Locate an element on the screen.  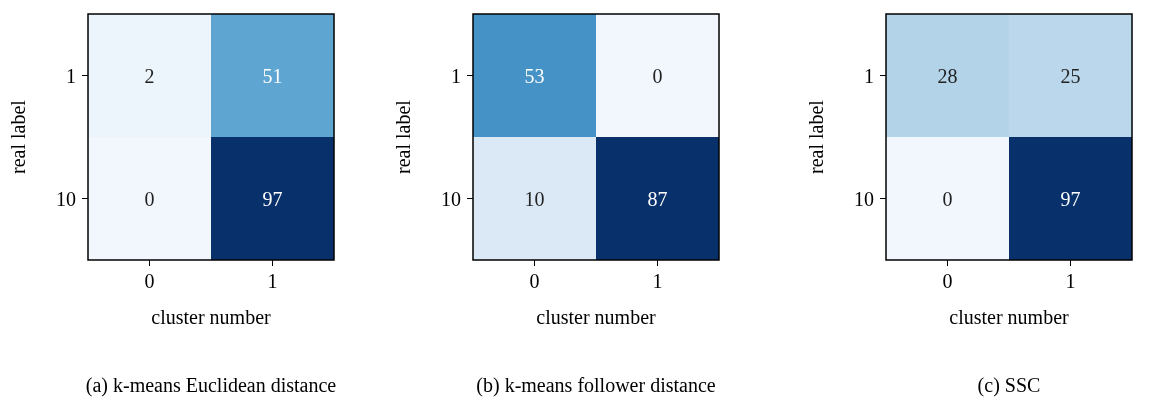
data-label: 28 is located at coordinates (947, 75).